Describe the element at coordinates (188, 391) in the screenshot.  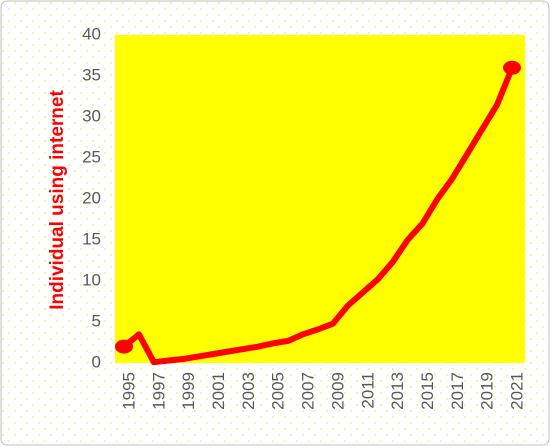
I see `x-tick-label: 1999` at that location.